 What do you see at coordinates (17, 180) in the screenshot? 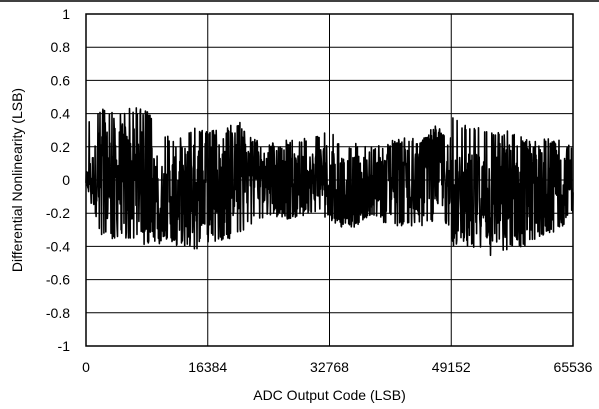
I see `y-axis-label: Differential Nonlinearity (LSB)` at bounding box center [17, 180].